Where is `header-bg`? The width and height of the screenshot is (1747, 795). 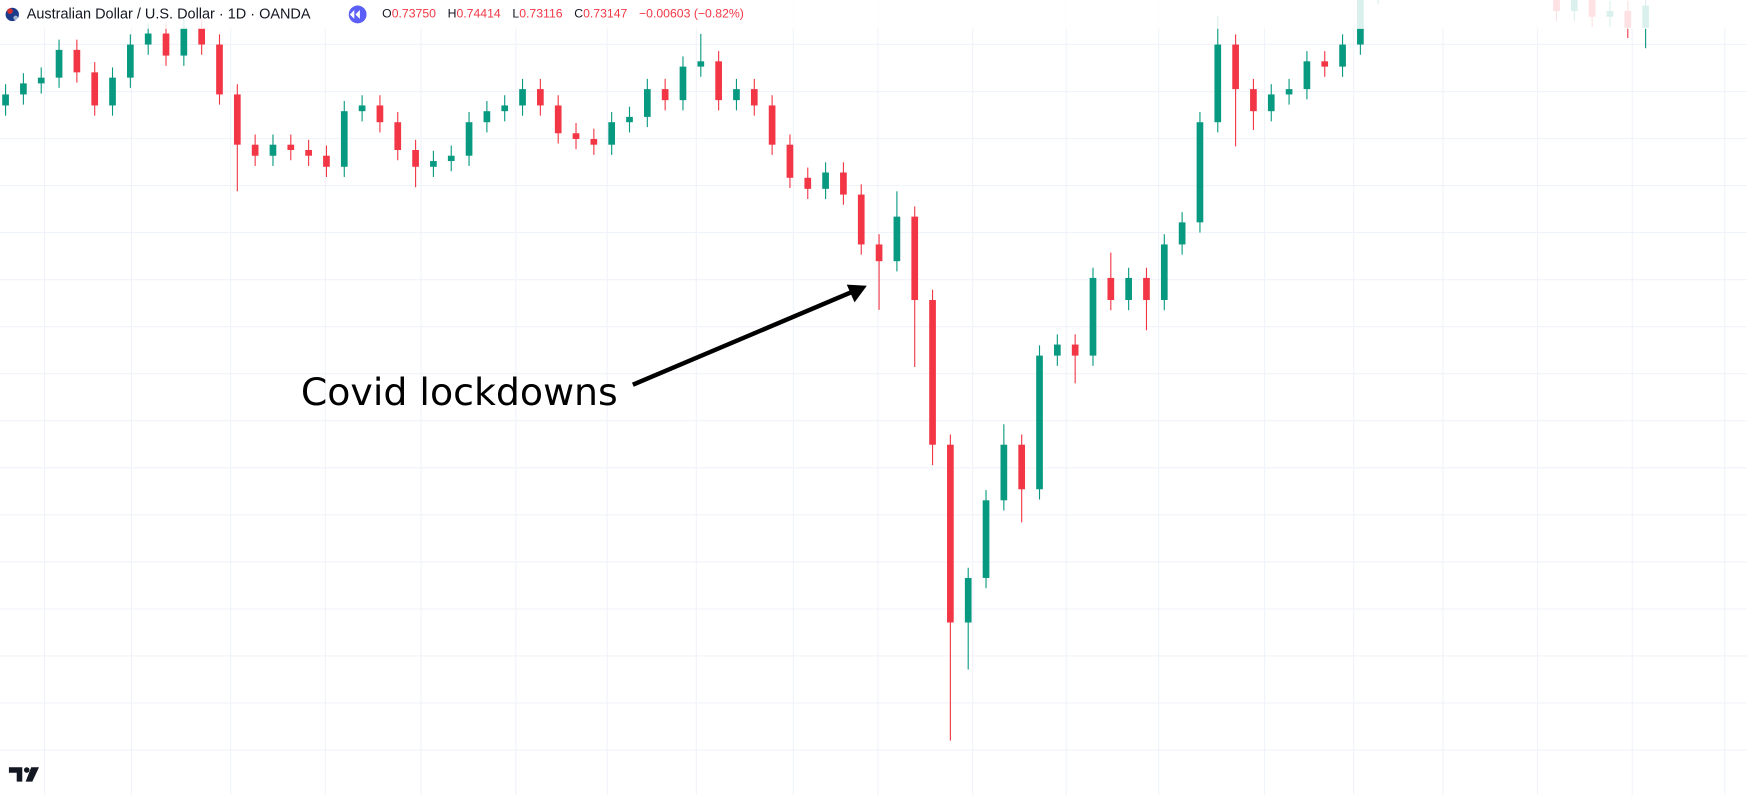
header-bg is located at coordinates (873, 14).